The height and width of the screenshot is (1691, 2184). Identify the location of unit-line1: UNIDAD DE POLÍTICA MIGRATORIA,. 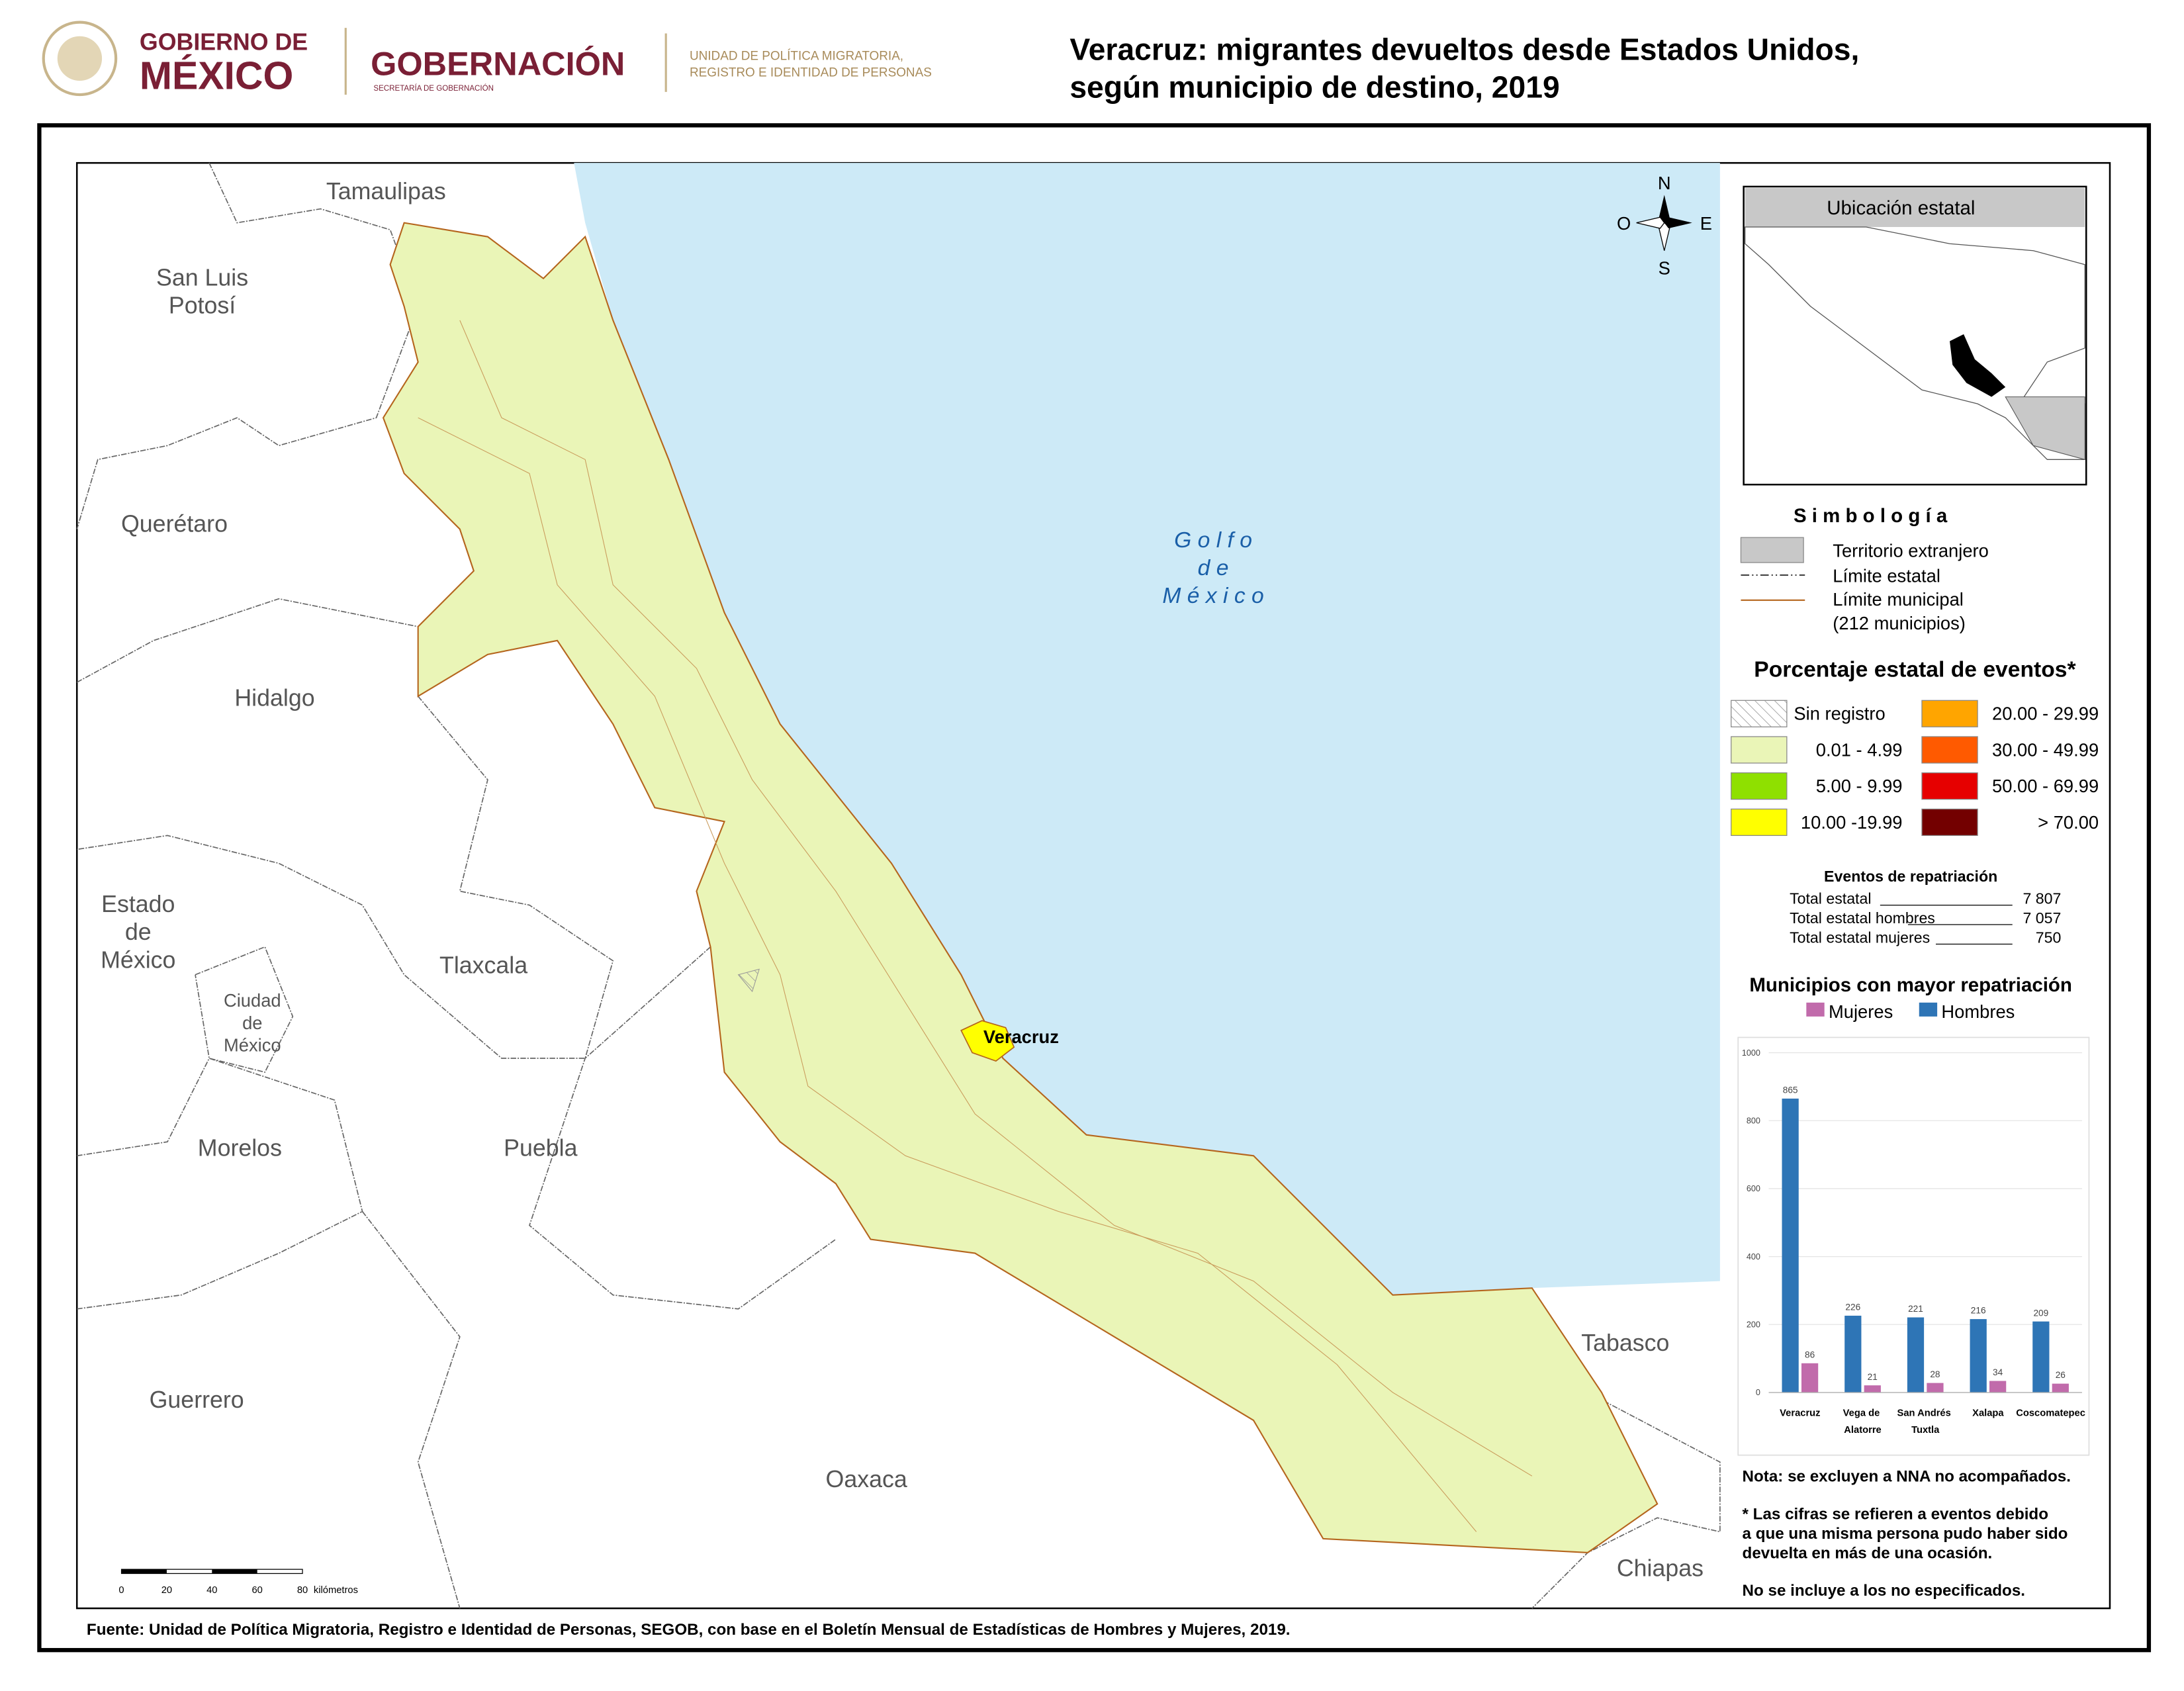
(796, 56).